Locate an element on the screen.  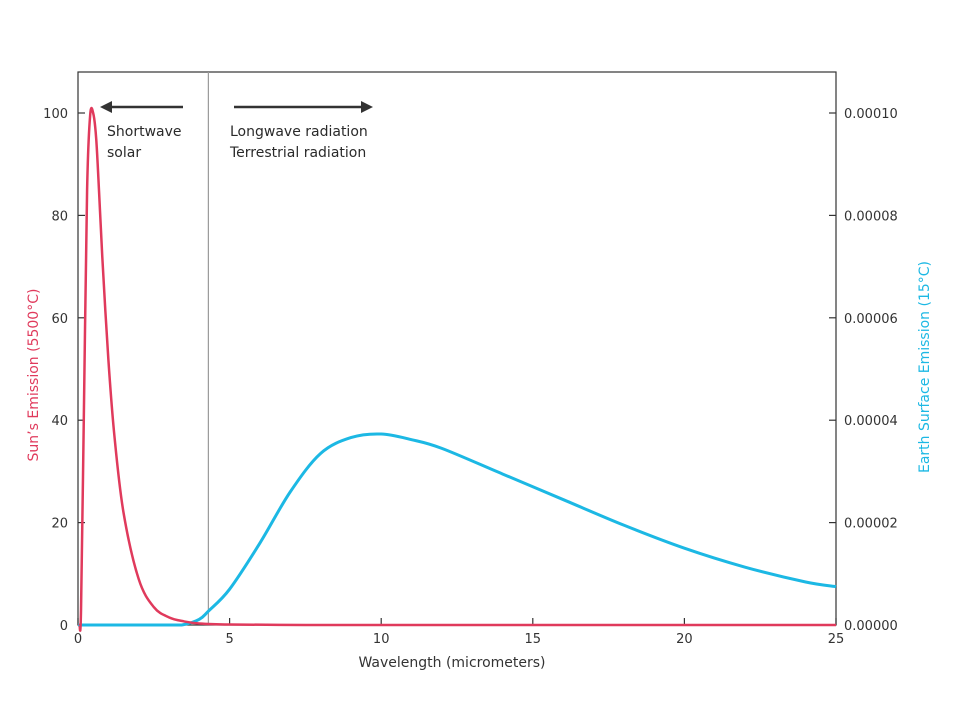
left-axis-title: Sun’s Emission (5500°C) is located at coordinates (34, 375).